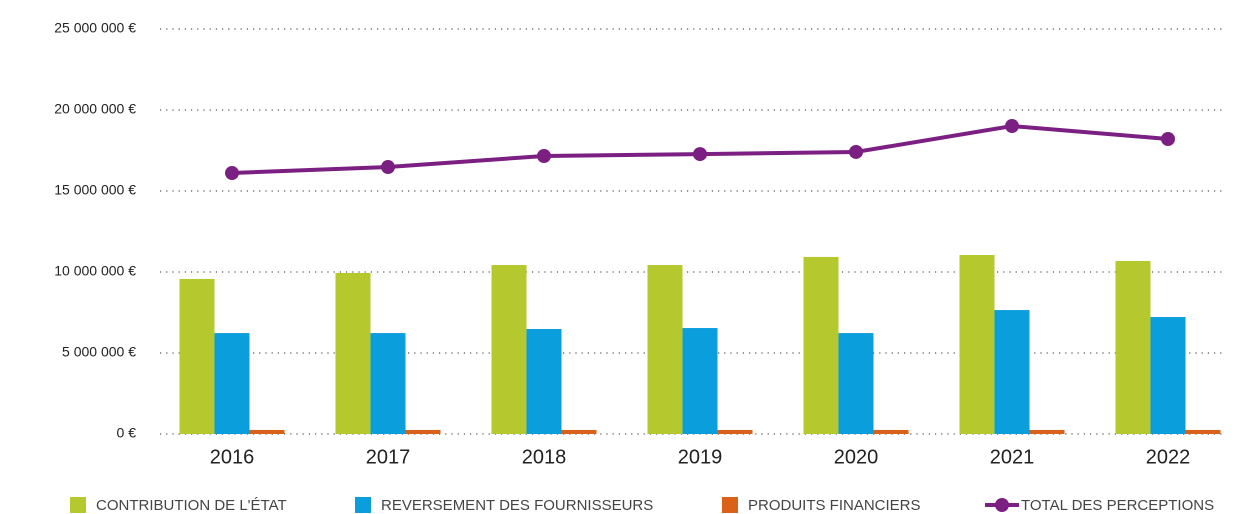 The image size is (1241, 514). What do you see at coordinates (388, 457) in the screenshot?
I see `x-tick-label: 2017` at bounding box center [388, 457].